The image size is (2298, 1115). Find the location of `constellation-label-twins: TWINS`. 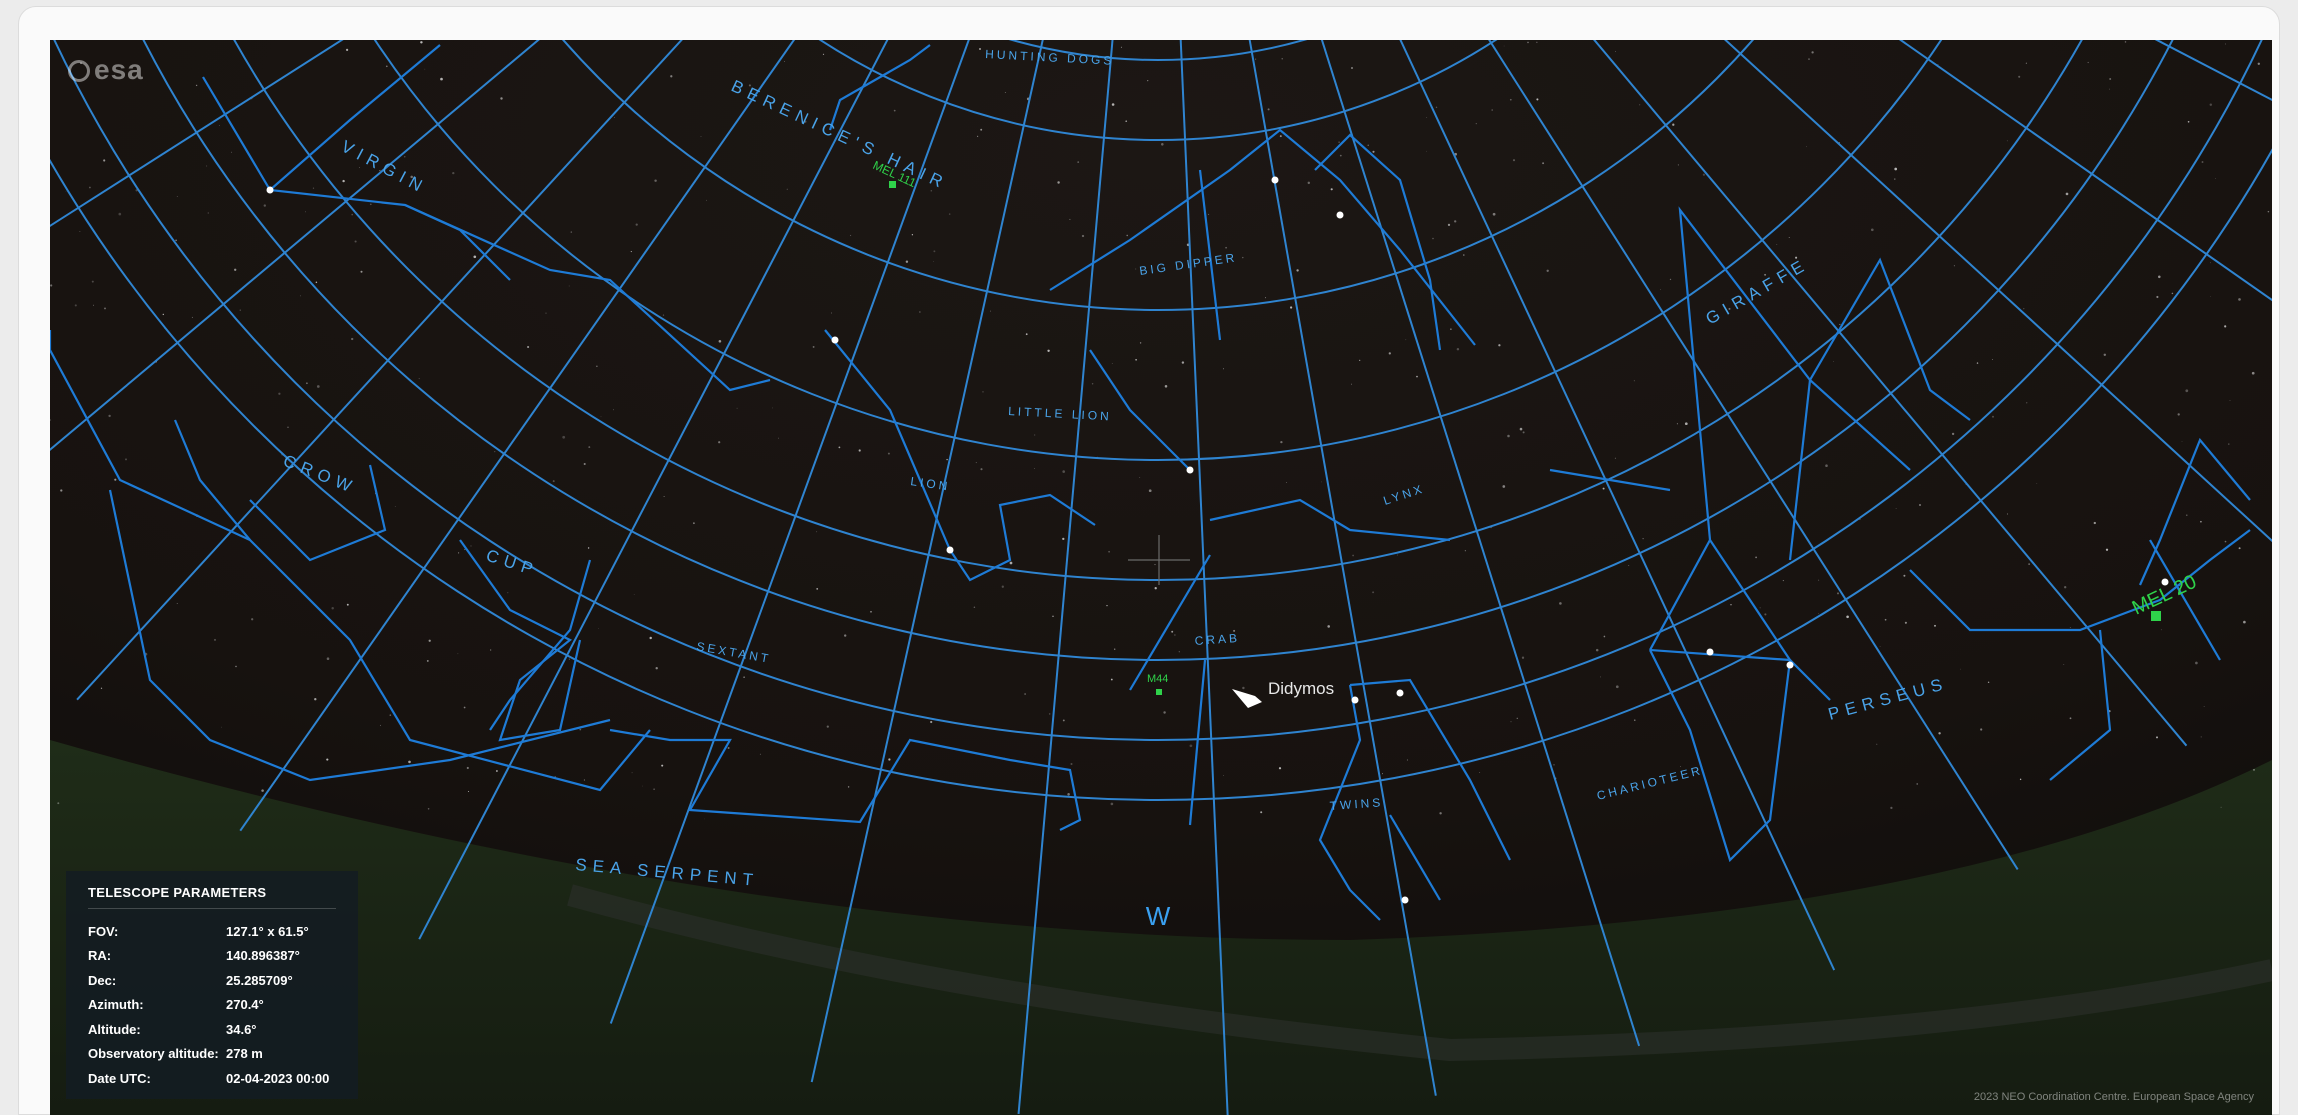

constellation-label-twins: TWINS is located at coordinates (1356, 804).